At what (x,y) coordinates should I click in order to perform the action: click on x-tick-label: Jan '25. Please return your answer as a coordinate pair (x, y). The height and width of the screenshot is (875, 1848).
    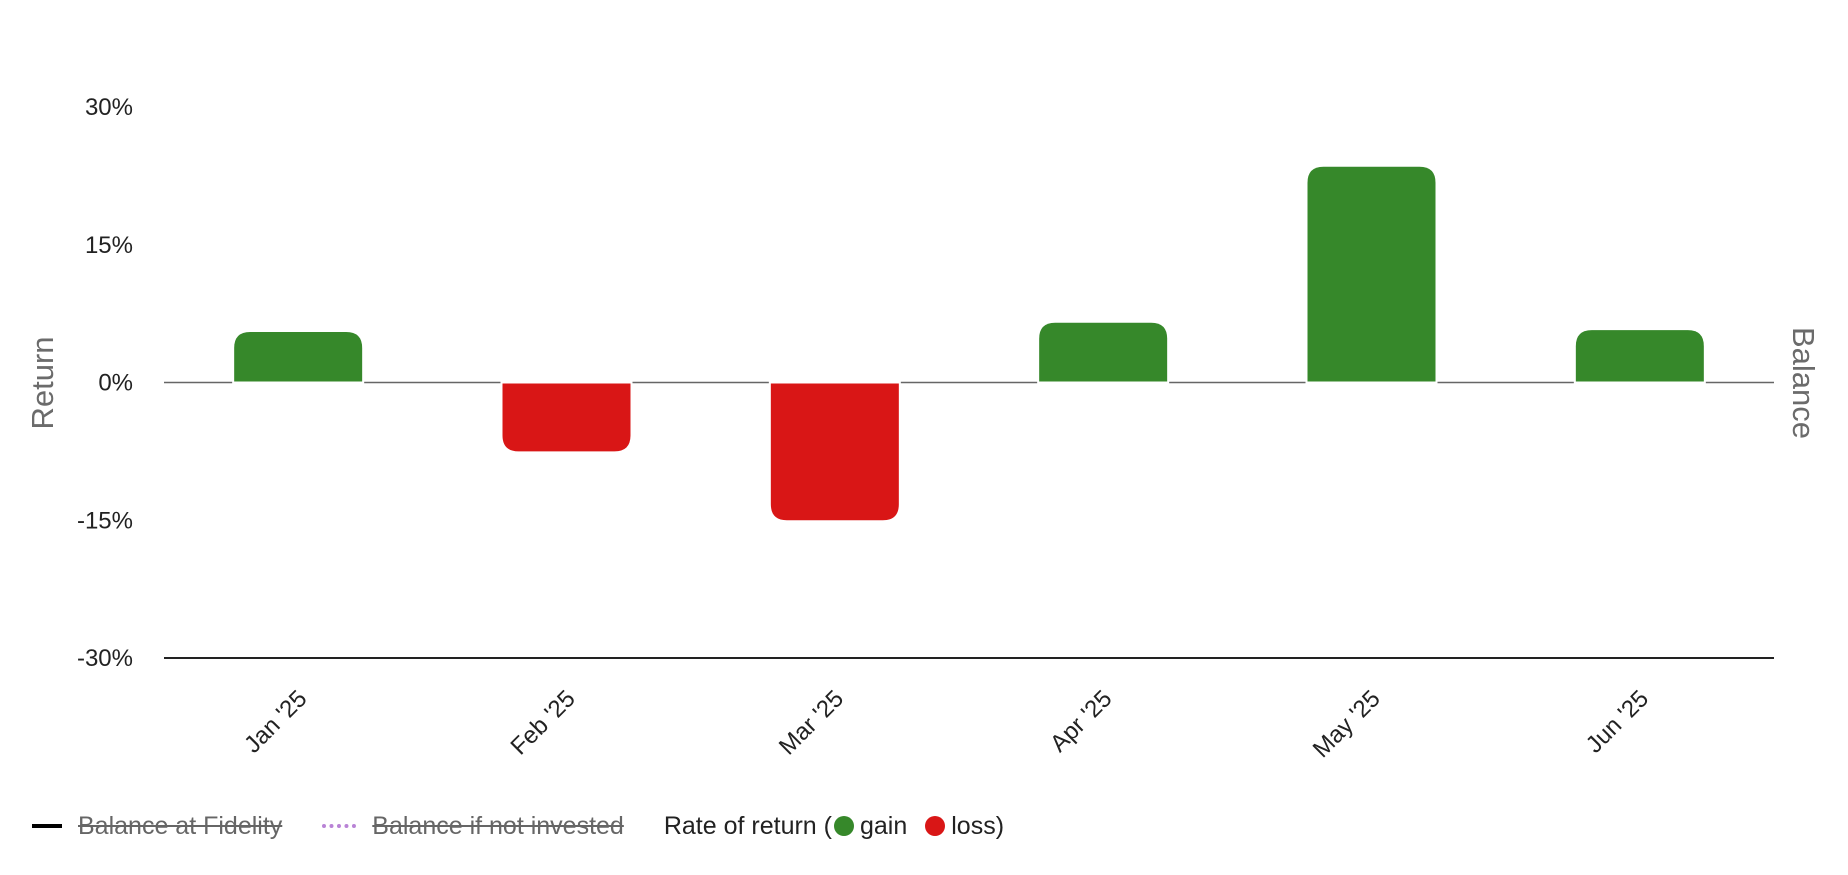
    Looking at the image, I should click on (275, 721).